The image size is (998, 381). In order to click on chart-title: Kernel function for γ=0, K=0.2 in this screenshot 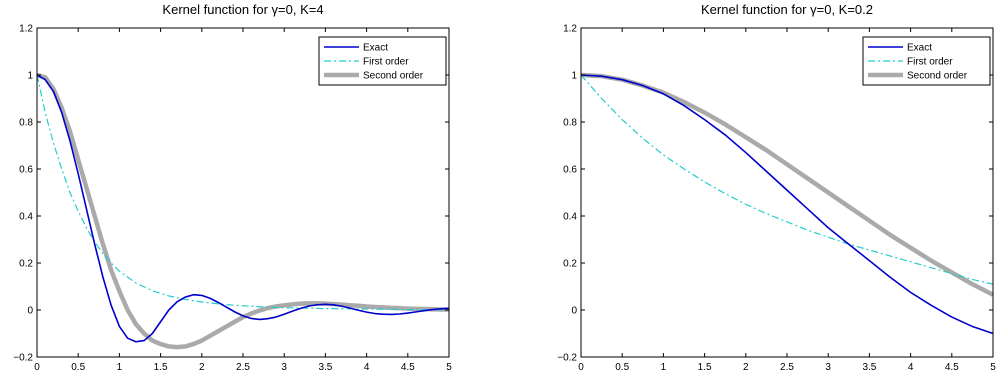, I will do `click(787, 9)`.